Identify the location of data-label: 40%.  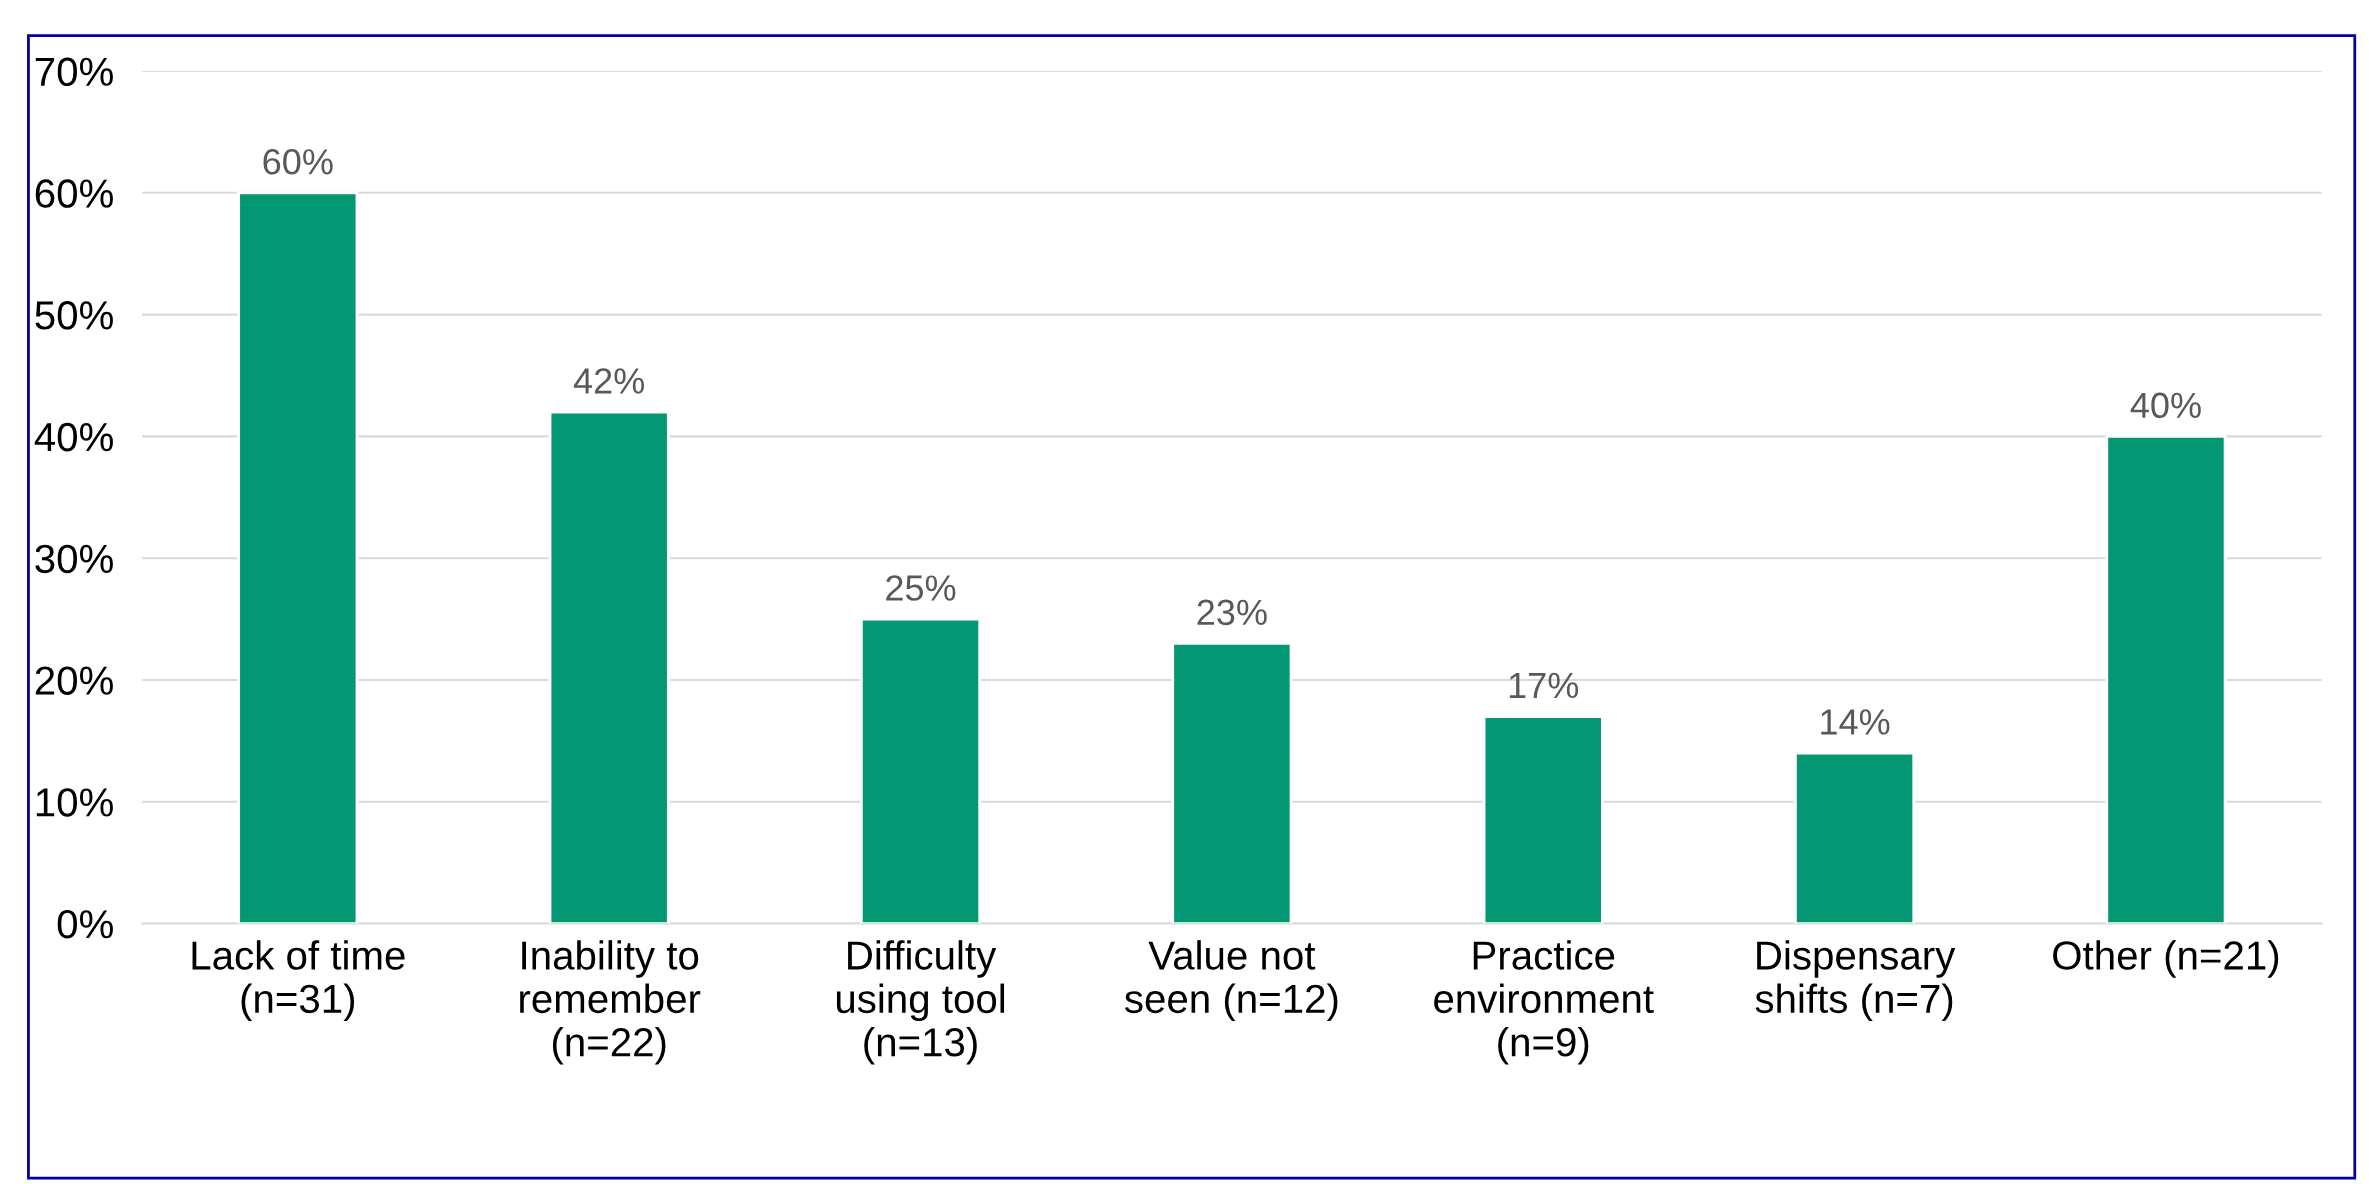
(2165, 405).